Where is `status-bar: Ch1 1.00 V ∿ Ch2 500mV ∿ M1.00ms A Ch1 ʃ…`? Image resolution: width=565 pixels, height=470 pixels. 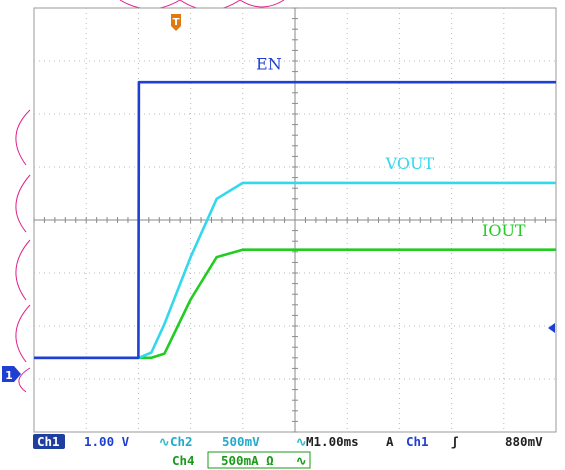 status-bar: Ch1 1.00 V ∿ Ch2 500mV ∿ M1.00ms A Ch1 ʃ… is located at coordinates (288, 451).